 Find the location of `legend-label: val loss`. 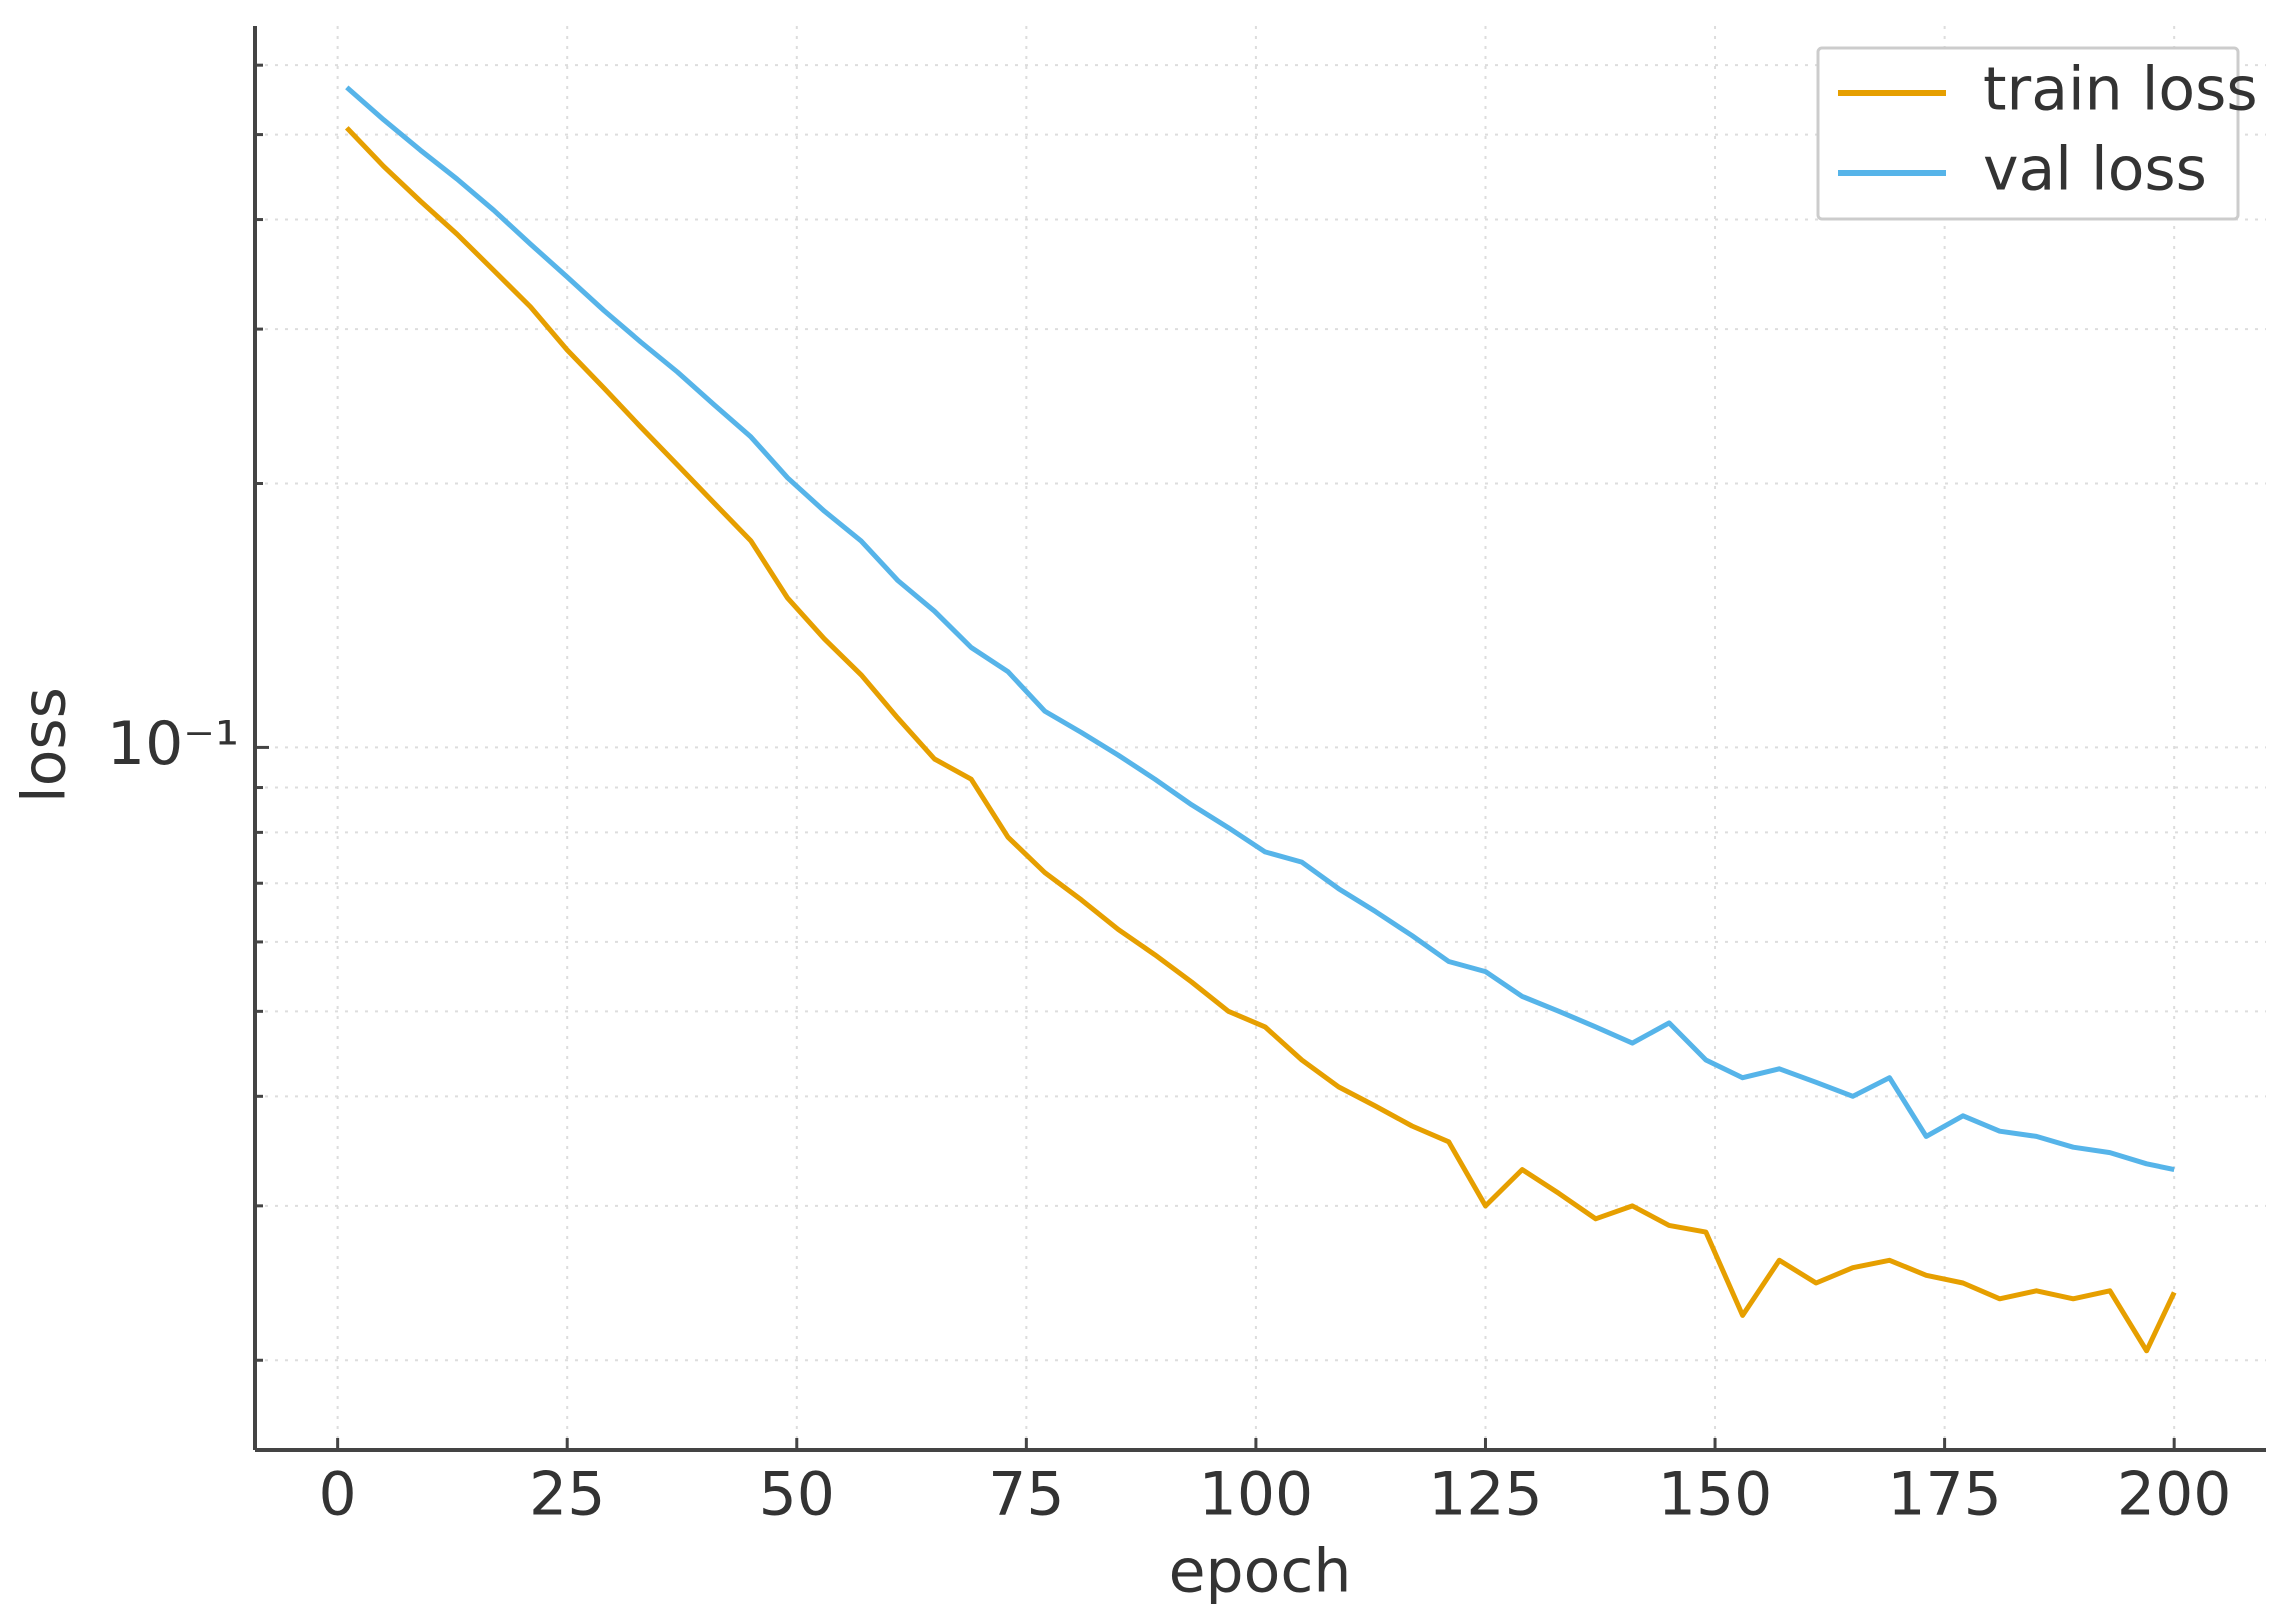

legend-label: val loss is located at coordinates (2095, 170).